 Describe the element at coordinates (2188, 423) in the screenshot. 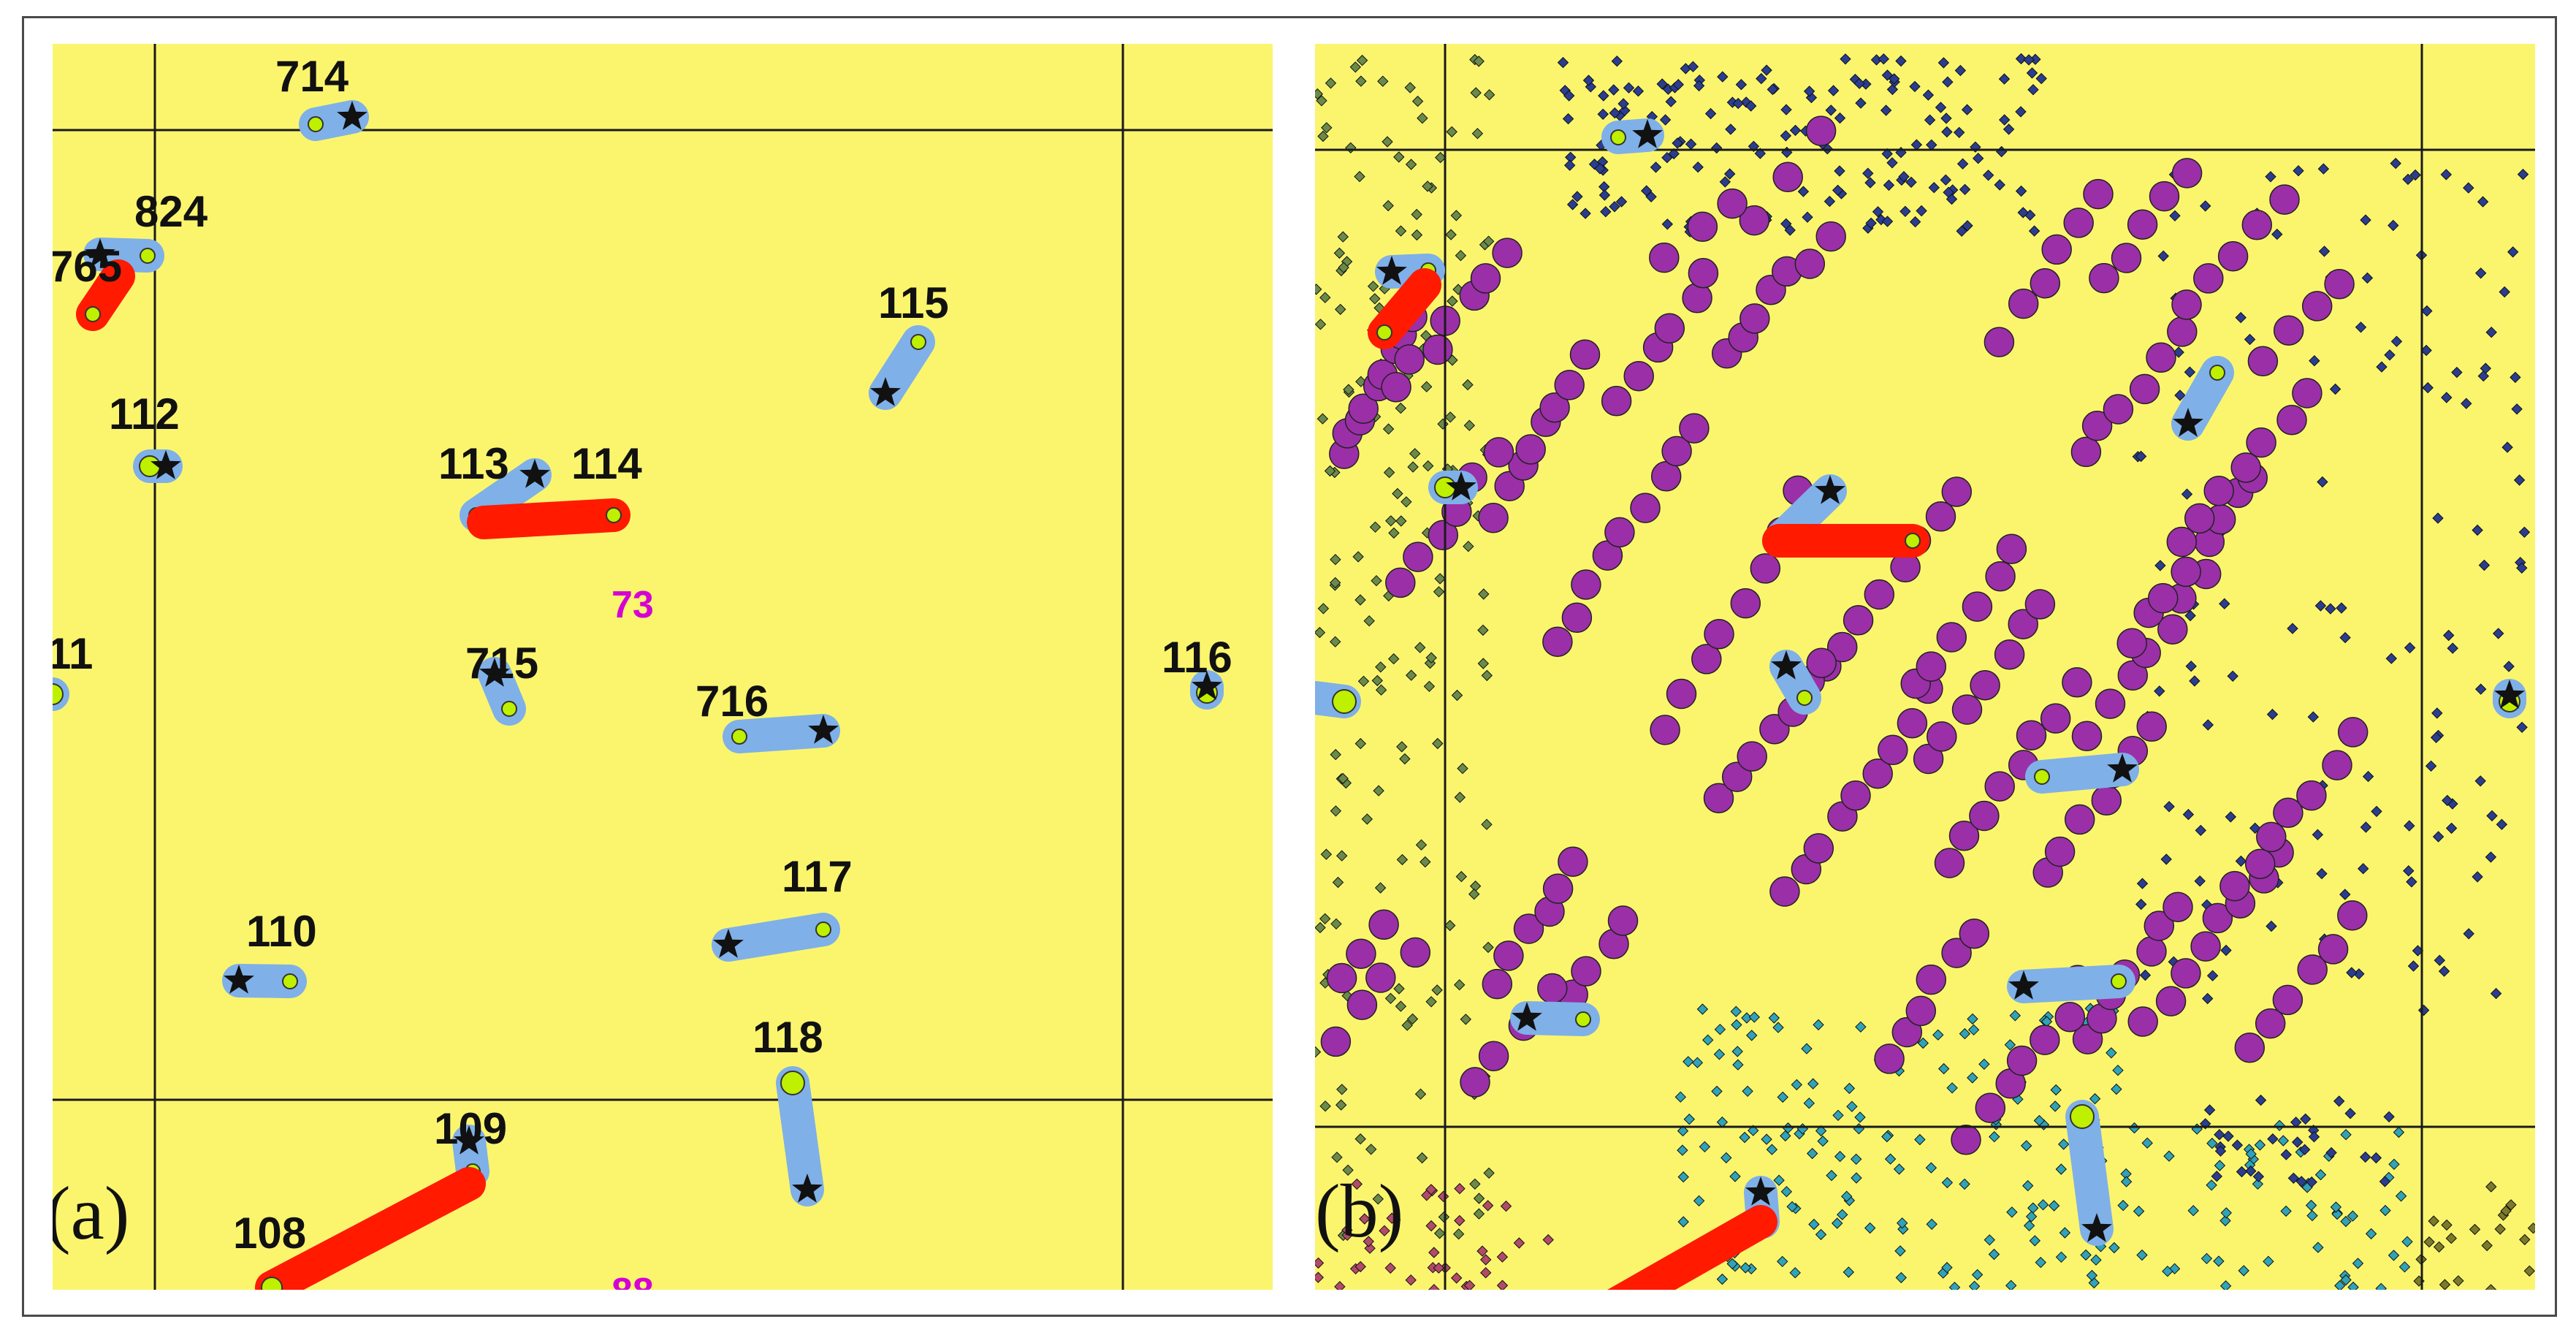

I see `star-icon` at that location.